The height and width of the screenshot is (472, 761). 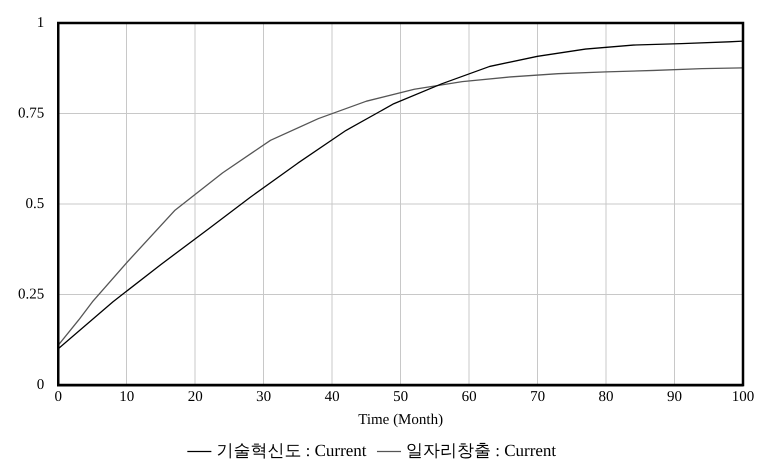 I want to click on x-tick-label: 90, so click(x=674, y=396).